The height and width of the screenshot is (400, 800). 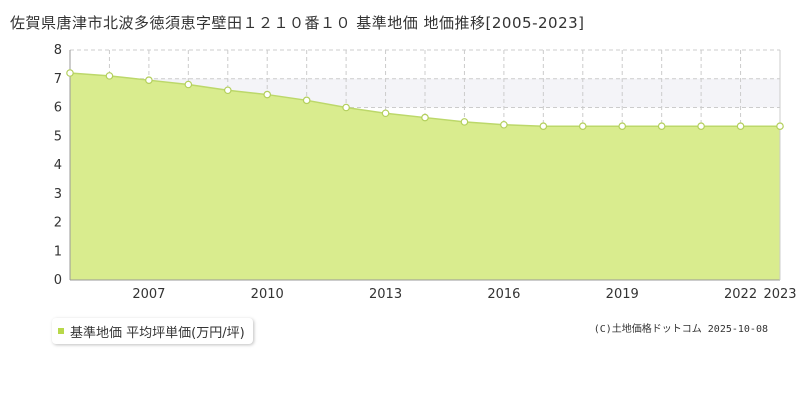 I want to click on y-tick-label: 3, so click(x=58, y=194).